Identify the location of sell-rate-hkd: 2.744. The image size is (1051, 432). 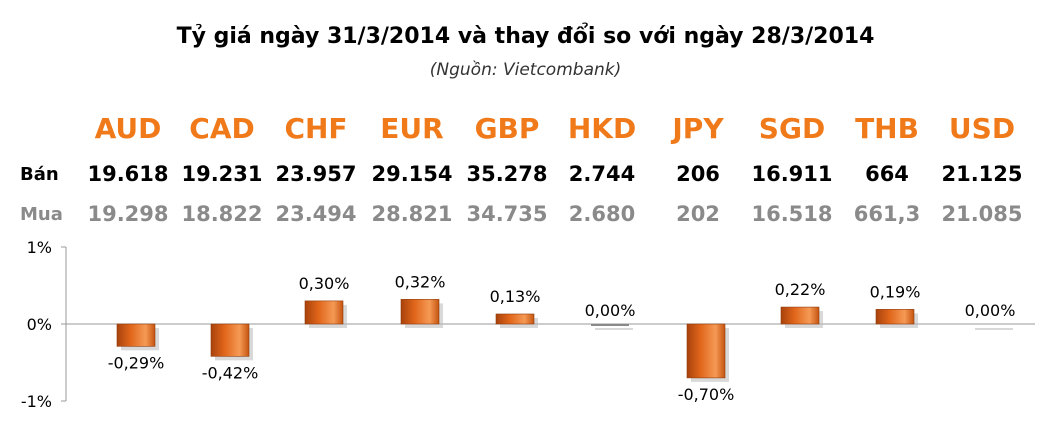
(602, 174).